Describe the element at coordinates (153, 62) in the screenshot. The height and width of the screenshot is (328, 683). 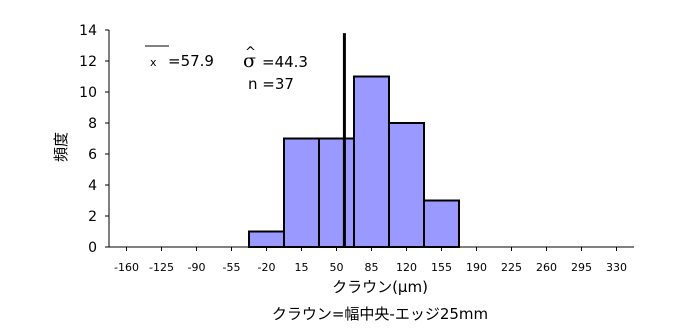
I see `mean-symbol: x` at that location.